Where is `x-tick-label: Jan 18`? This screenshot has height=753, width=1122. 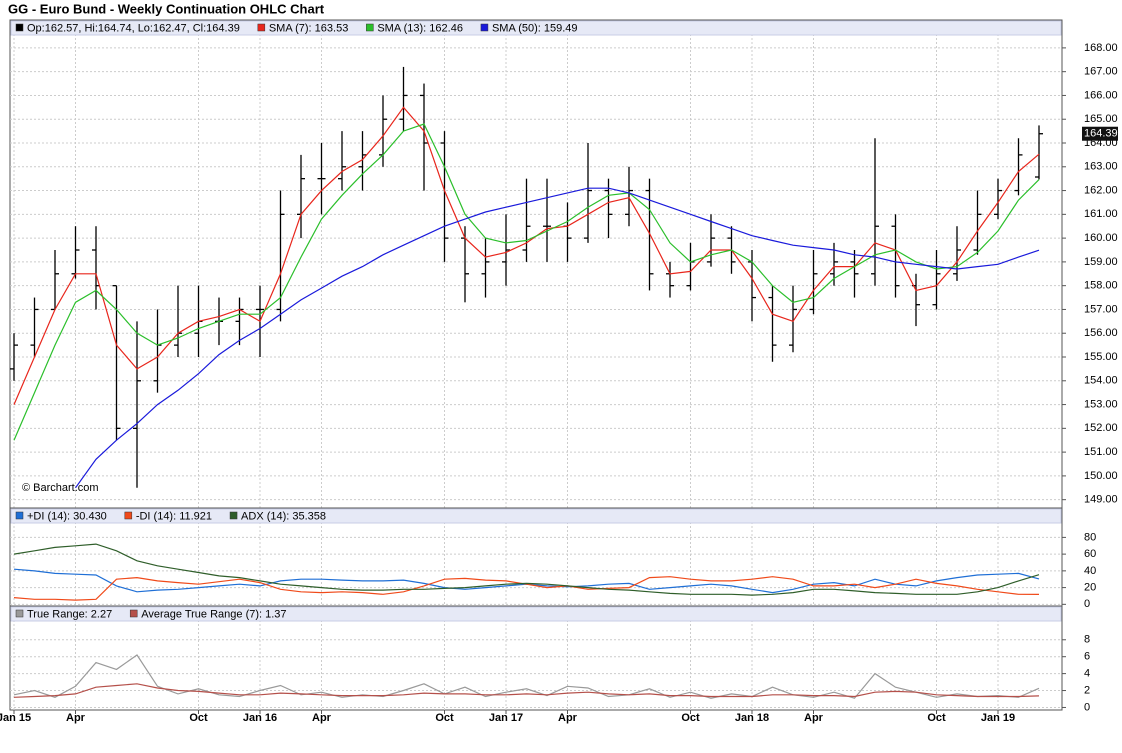
x-tick-label: Jan 18 is located at coordinates (752, 718).